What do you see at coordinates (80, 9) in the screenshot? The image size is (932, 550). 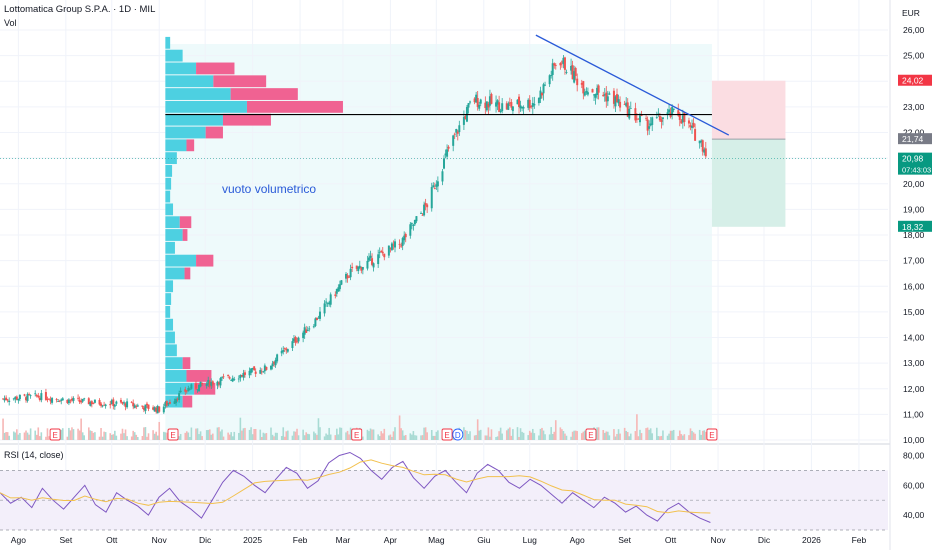 I see `chart-title: Lottomatica Group S.P.A. · 1D · MIL` at bounding box center [80, 9].